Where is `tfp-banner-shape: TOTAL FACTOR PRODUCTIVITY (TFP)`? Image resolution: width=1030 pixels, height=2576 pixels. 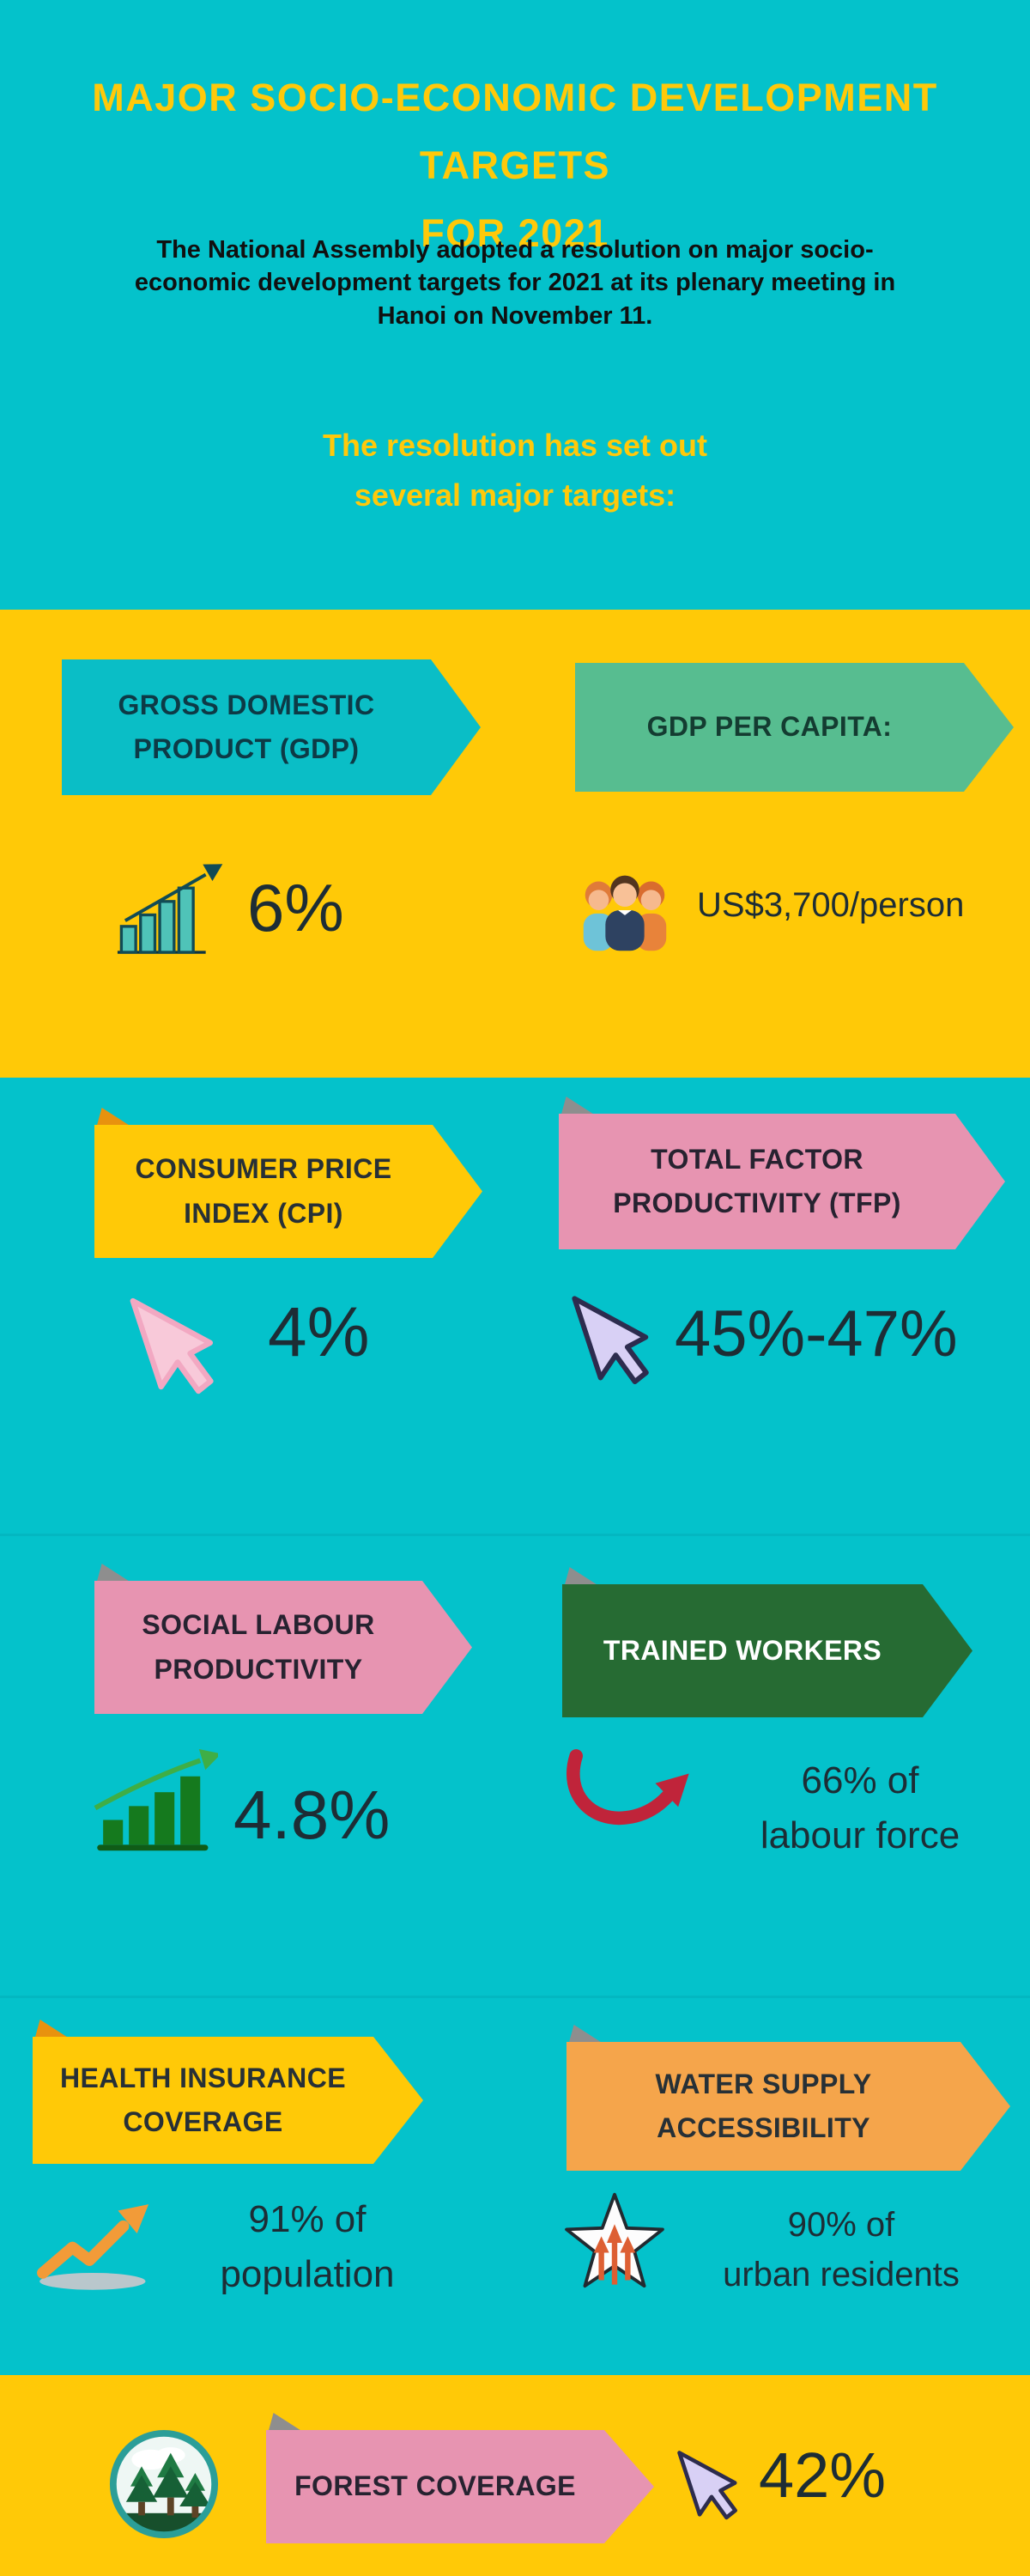
tfp-banner-shape: TOTAL FACTOR PRODUCTIVITY (TFP) is located at coordinates (782, 1181).